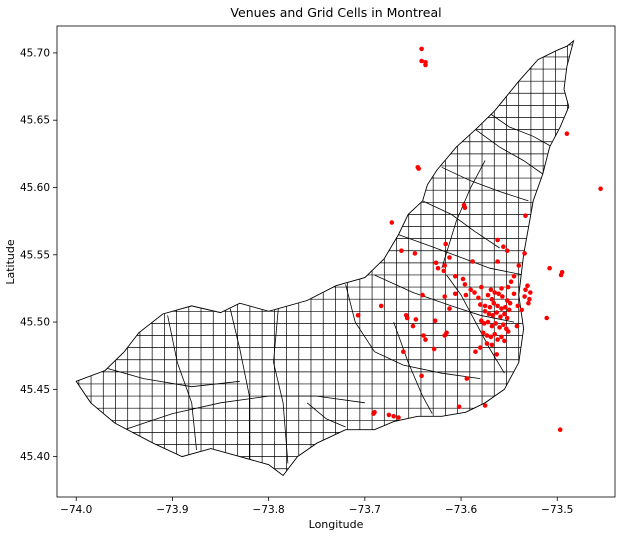  Describe the element at coordinates (461, 510) in the screenshot. I see `x-tick-label: −73.6` at that location.